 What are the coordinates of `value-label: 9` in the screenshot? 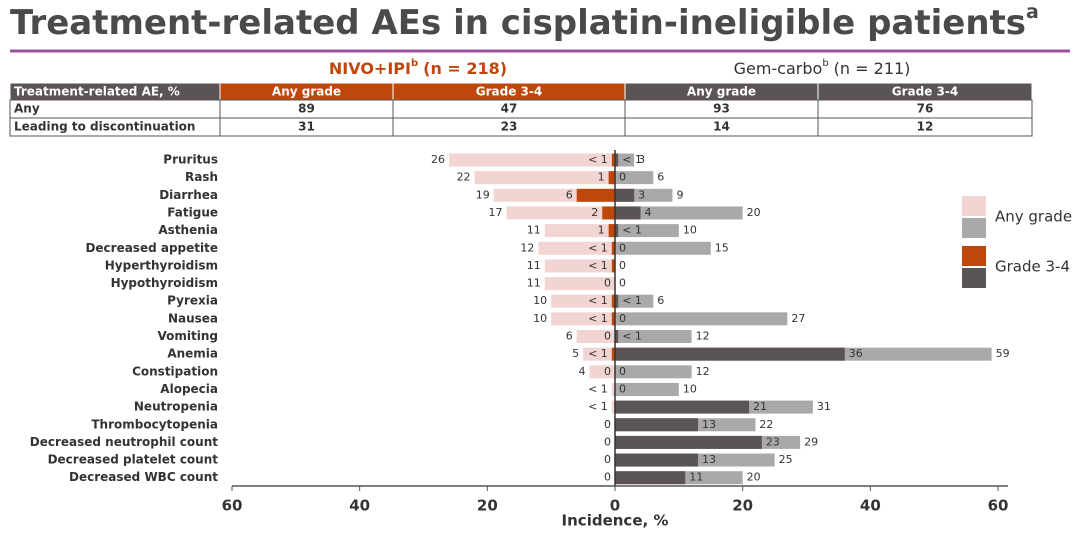 It's located at (679, 194).